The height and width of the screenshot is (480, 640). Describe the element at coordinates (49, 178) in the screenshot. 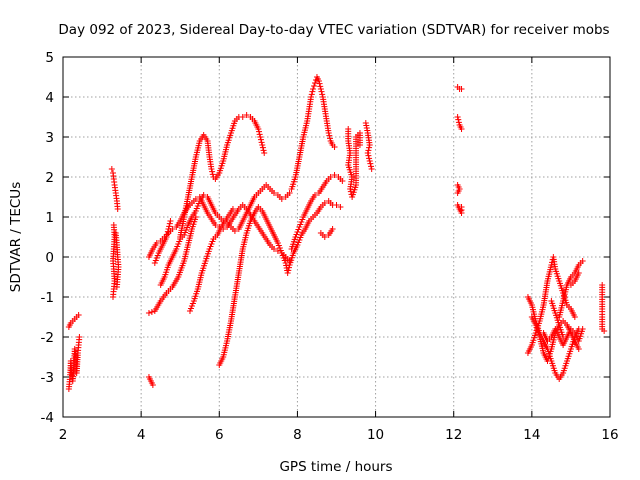

I see `y-tick-label: 2` at that location.